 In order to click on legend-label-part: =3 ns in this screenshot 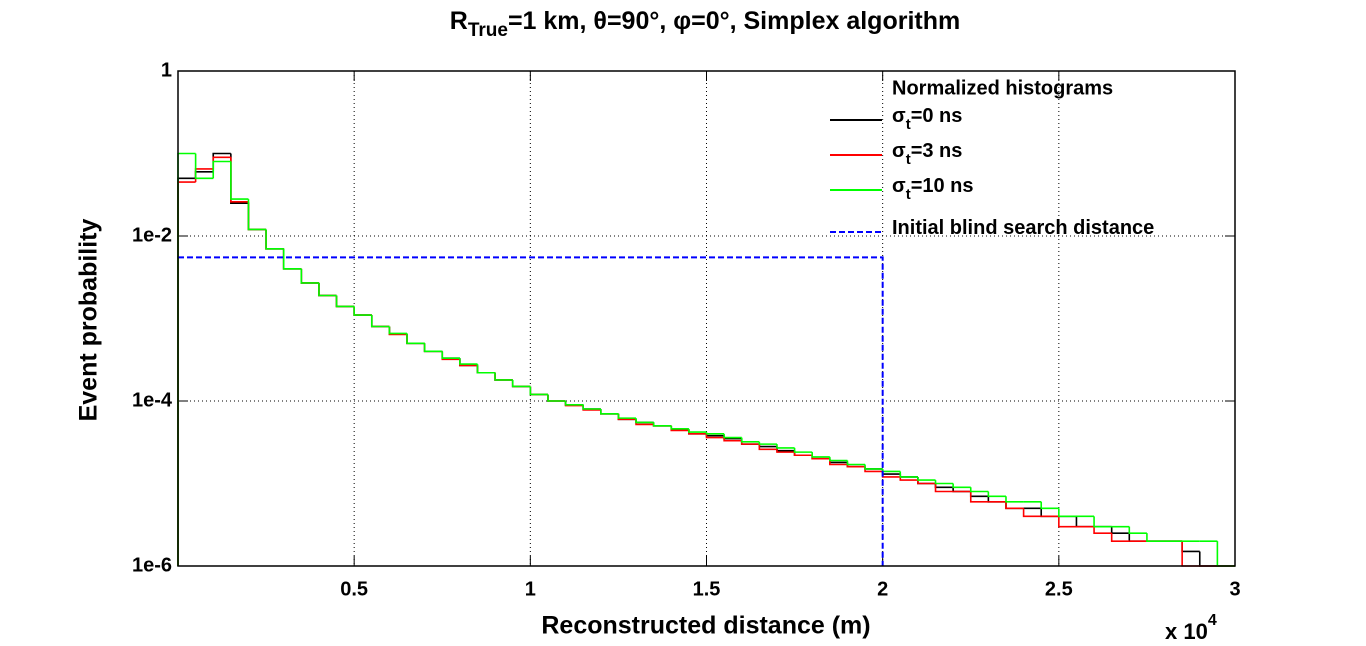, I will do `click(937, 151)`.